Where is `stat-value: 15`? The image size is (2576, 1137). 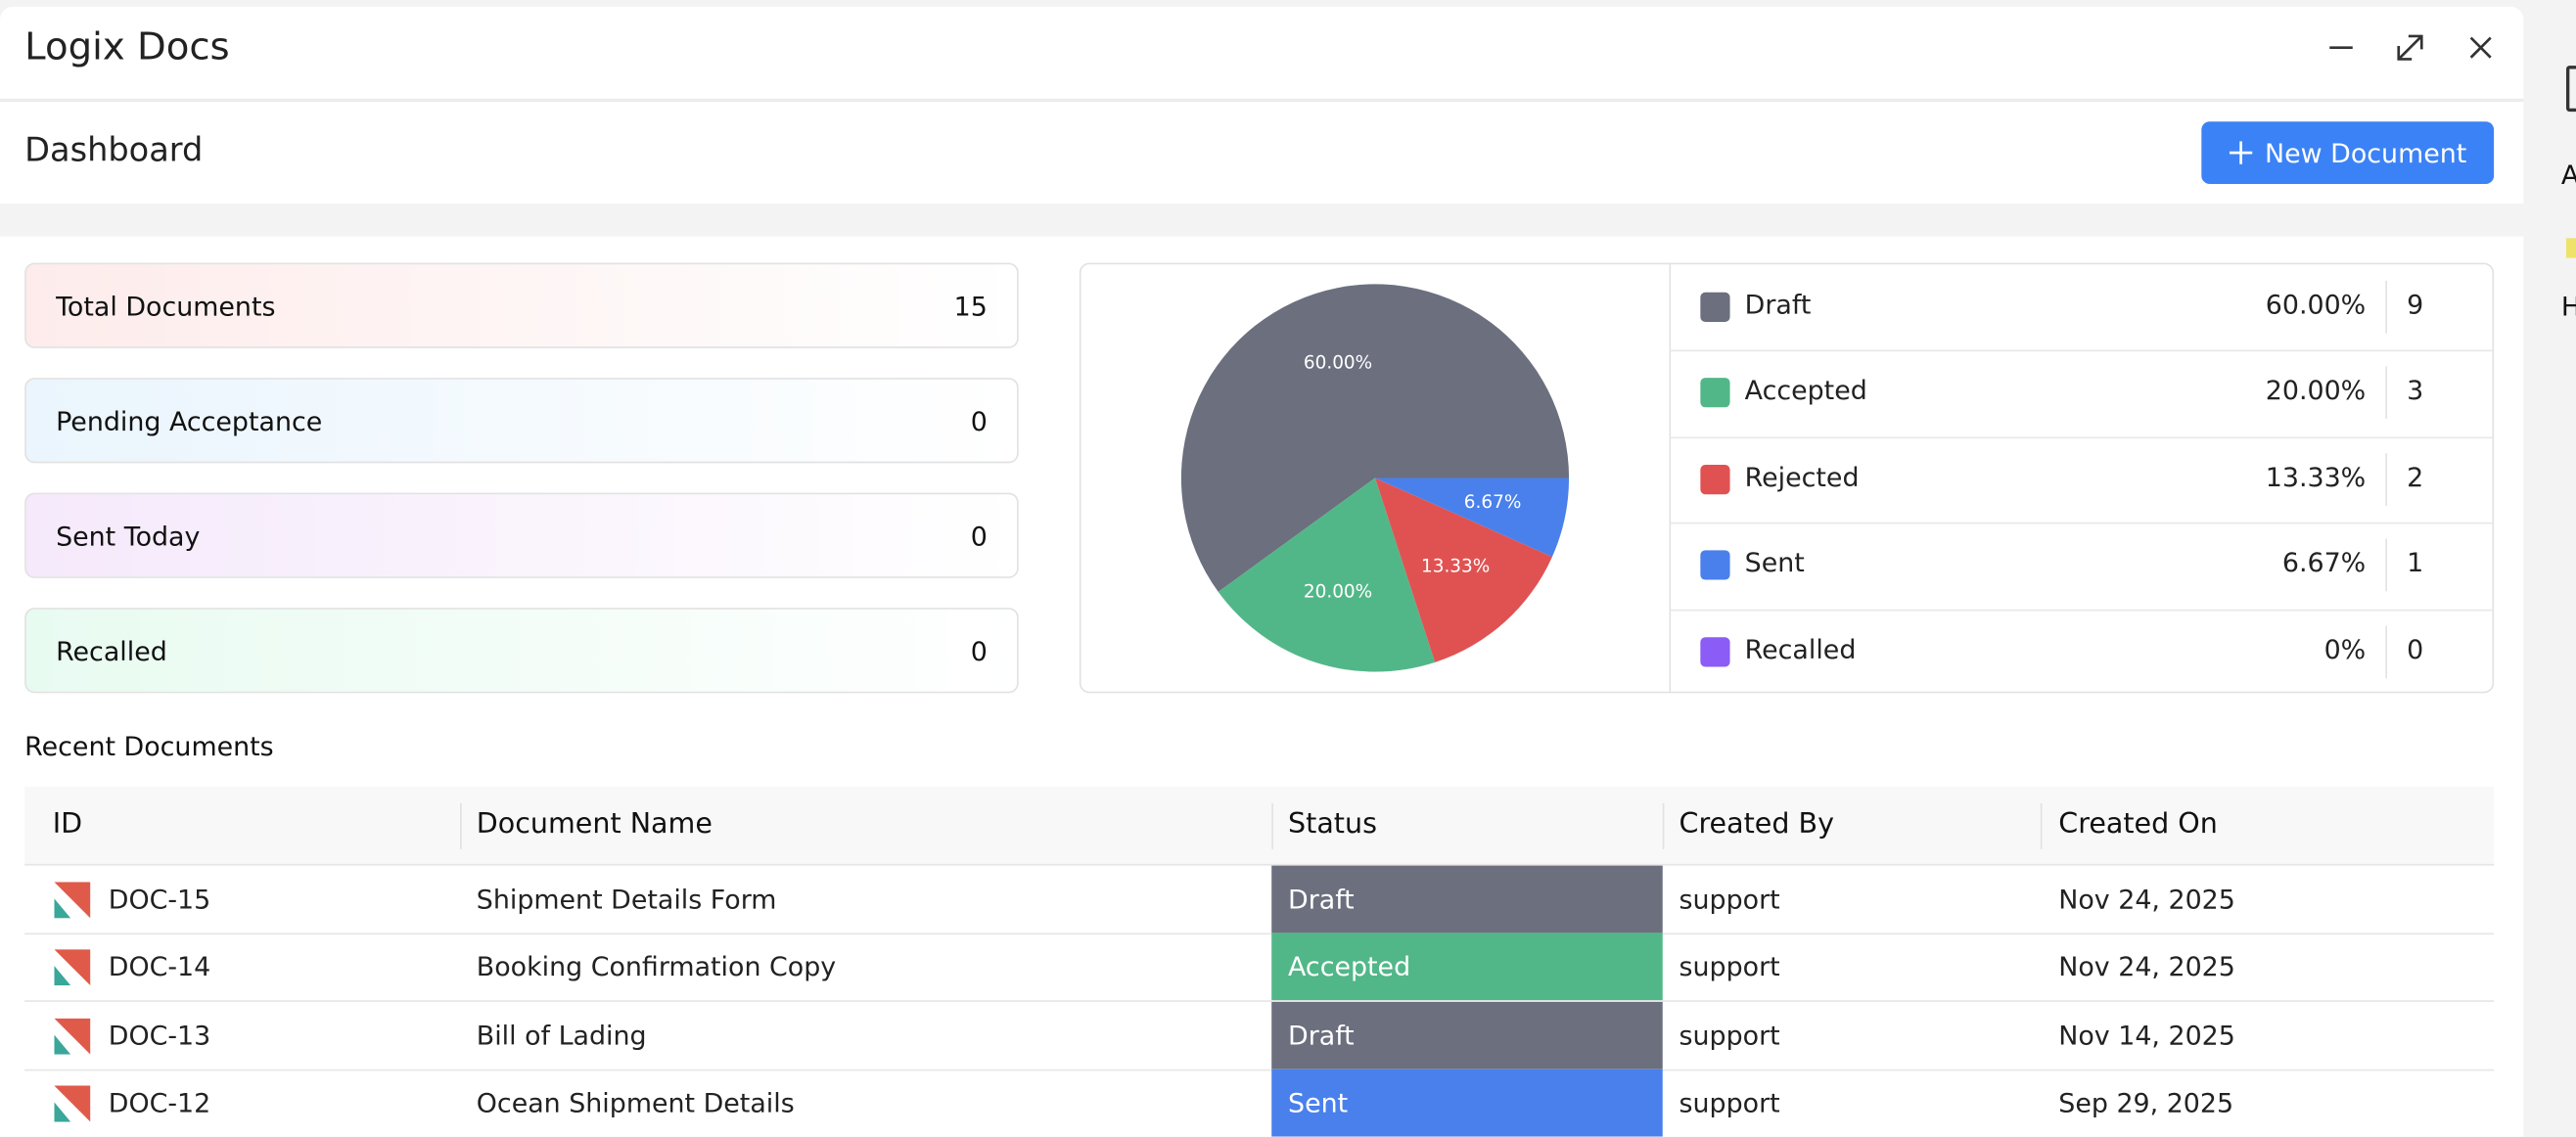 stat-value: 15 is located at coordinates (971, 306).